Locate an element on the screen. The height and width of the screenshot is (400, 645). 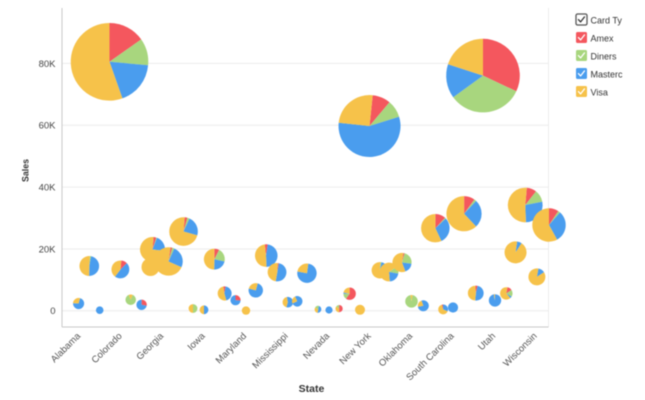
svg-text: Card Ty is located at coordinates (607, 20).